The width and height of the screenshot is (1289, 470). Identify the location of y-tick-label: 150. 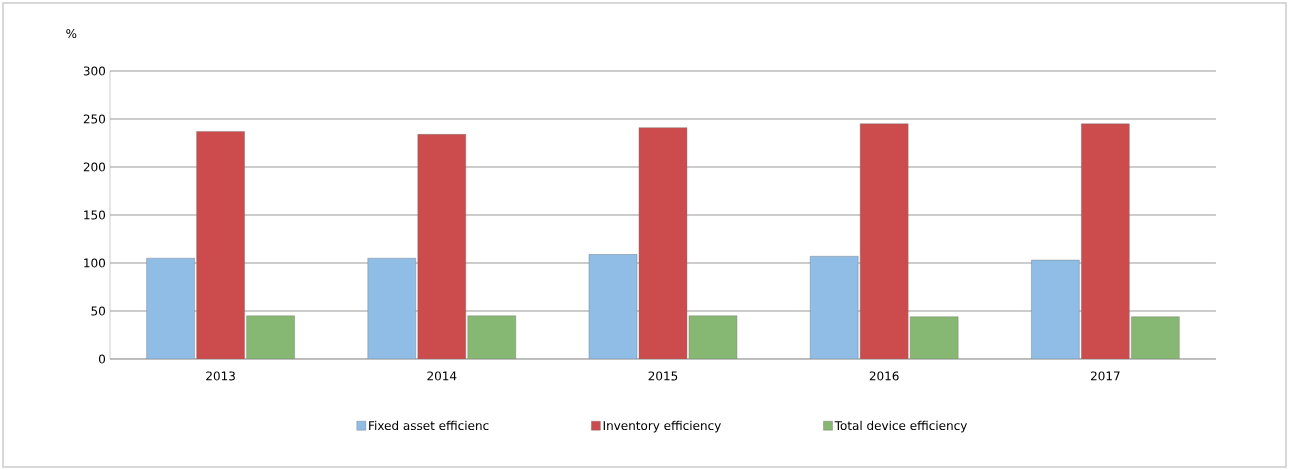
(95, 215).